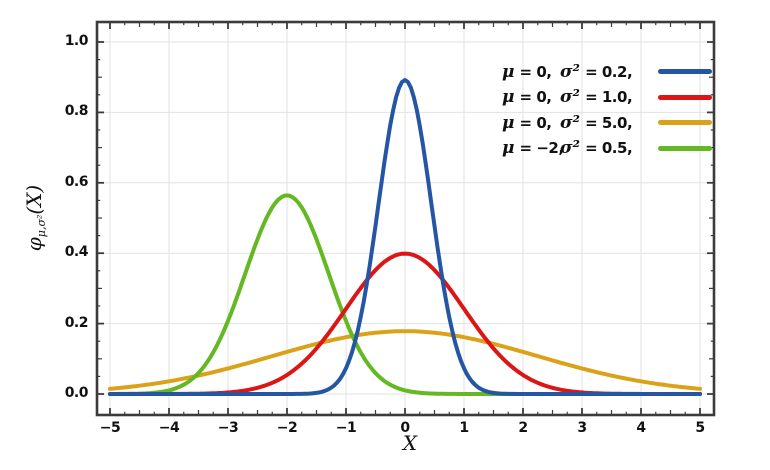 Image resolution: width=770 pixels, height=470 pixels. I want to click on x-axis-label: X, so click(410, 443).